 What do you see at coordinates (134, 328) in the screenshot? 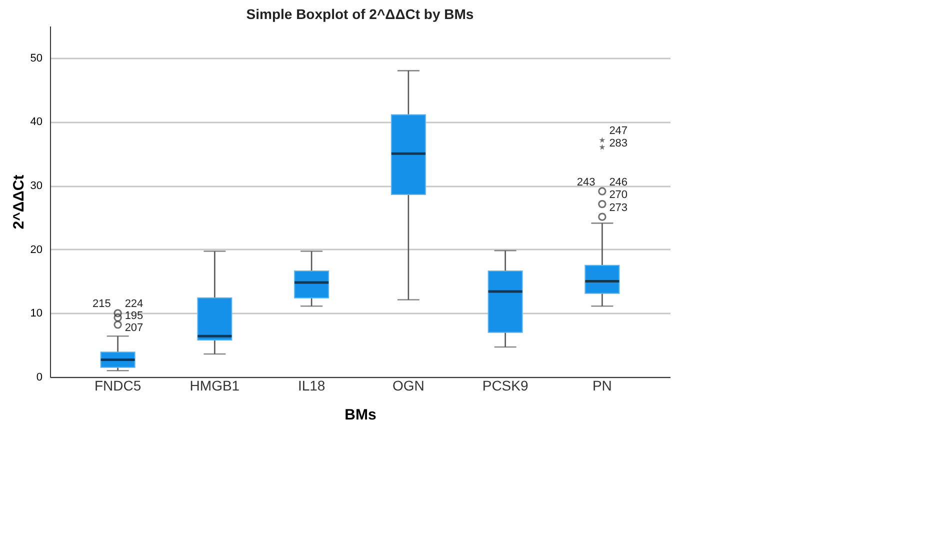
I see `annotation: 207` at bounding box center [134, 328].